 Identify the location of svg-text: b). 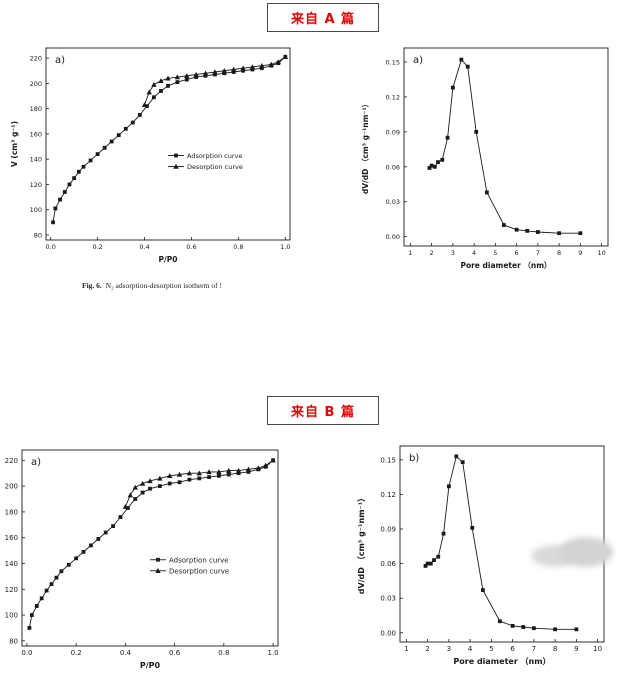
(414, 458).